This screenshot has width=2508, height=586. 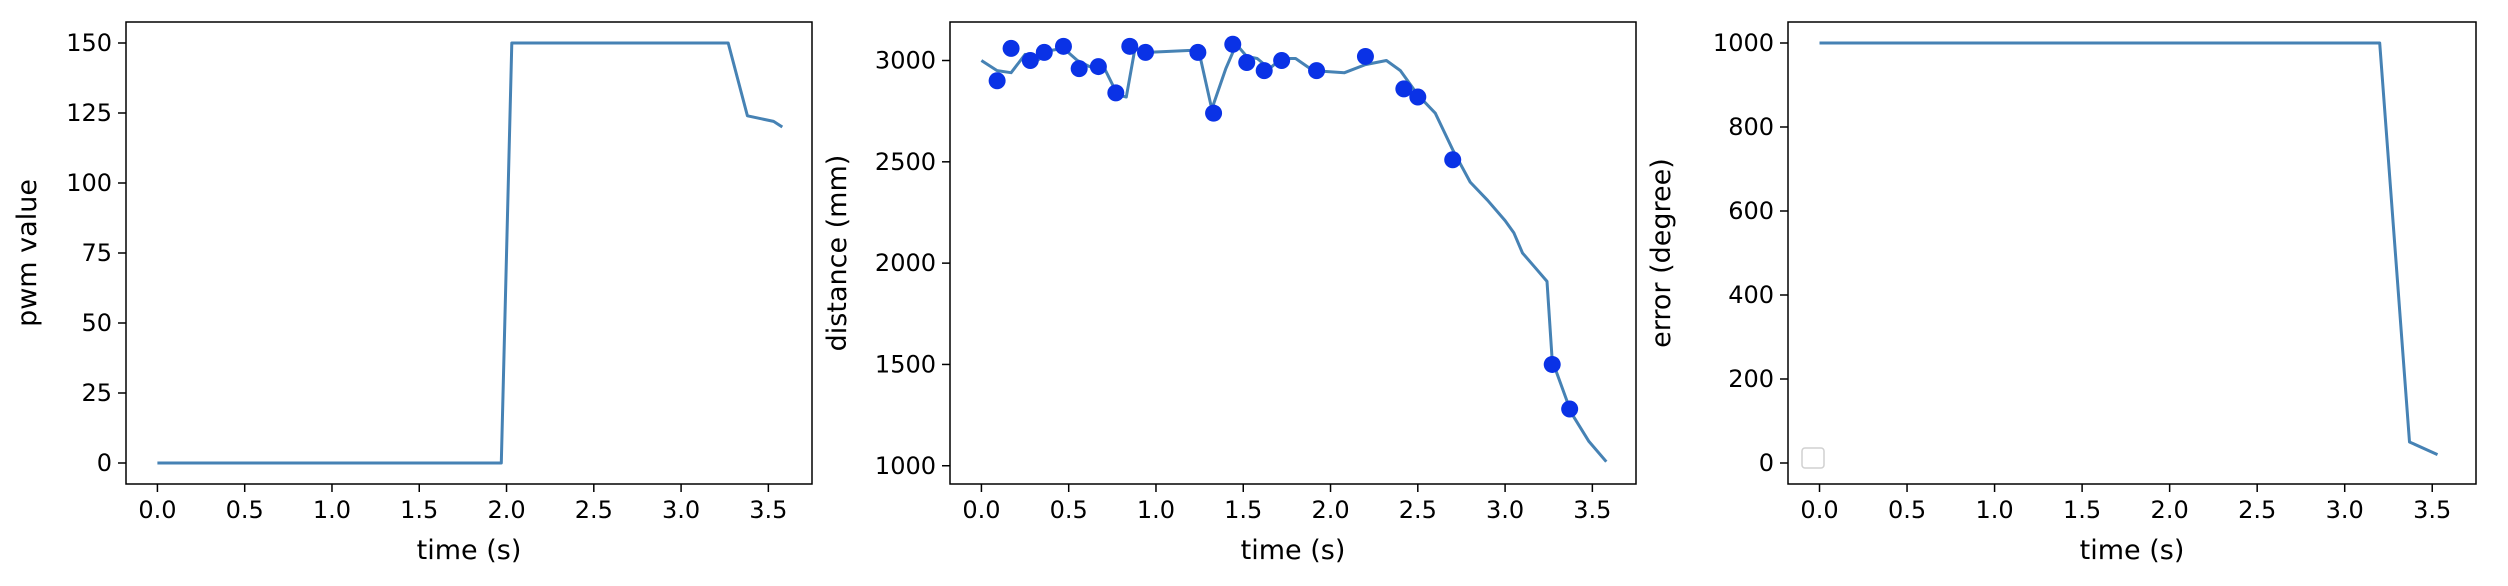 What do you see at coordinates (1751, 379) in the screenshot?
I see `chart-2-ytick-label: 200` at bounding box center [1751, 379].